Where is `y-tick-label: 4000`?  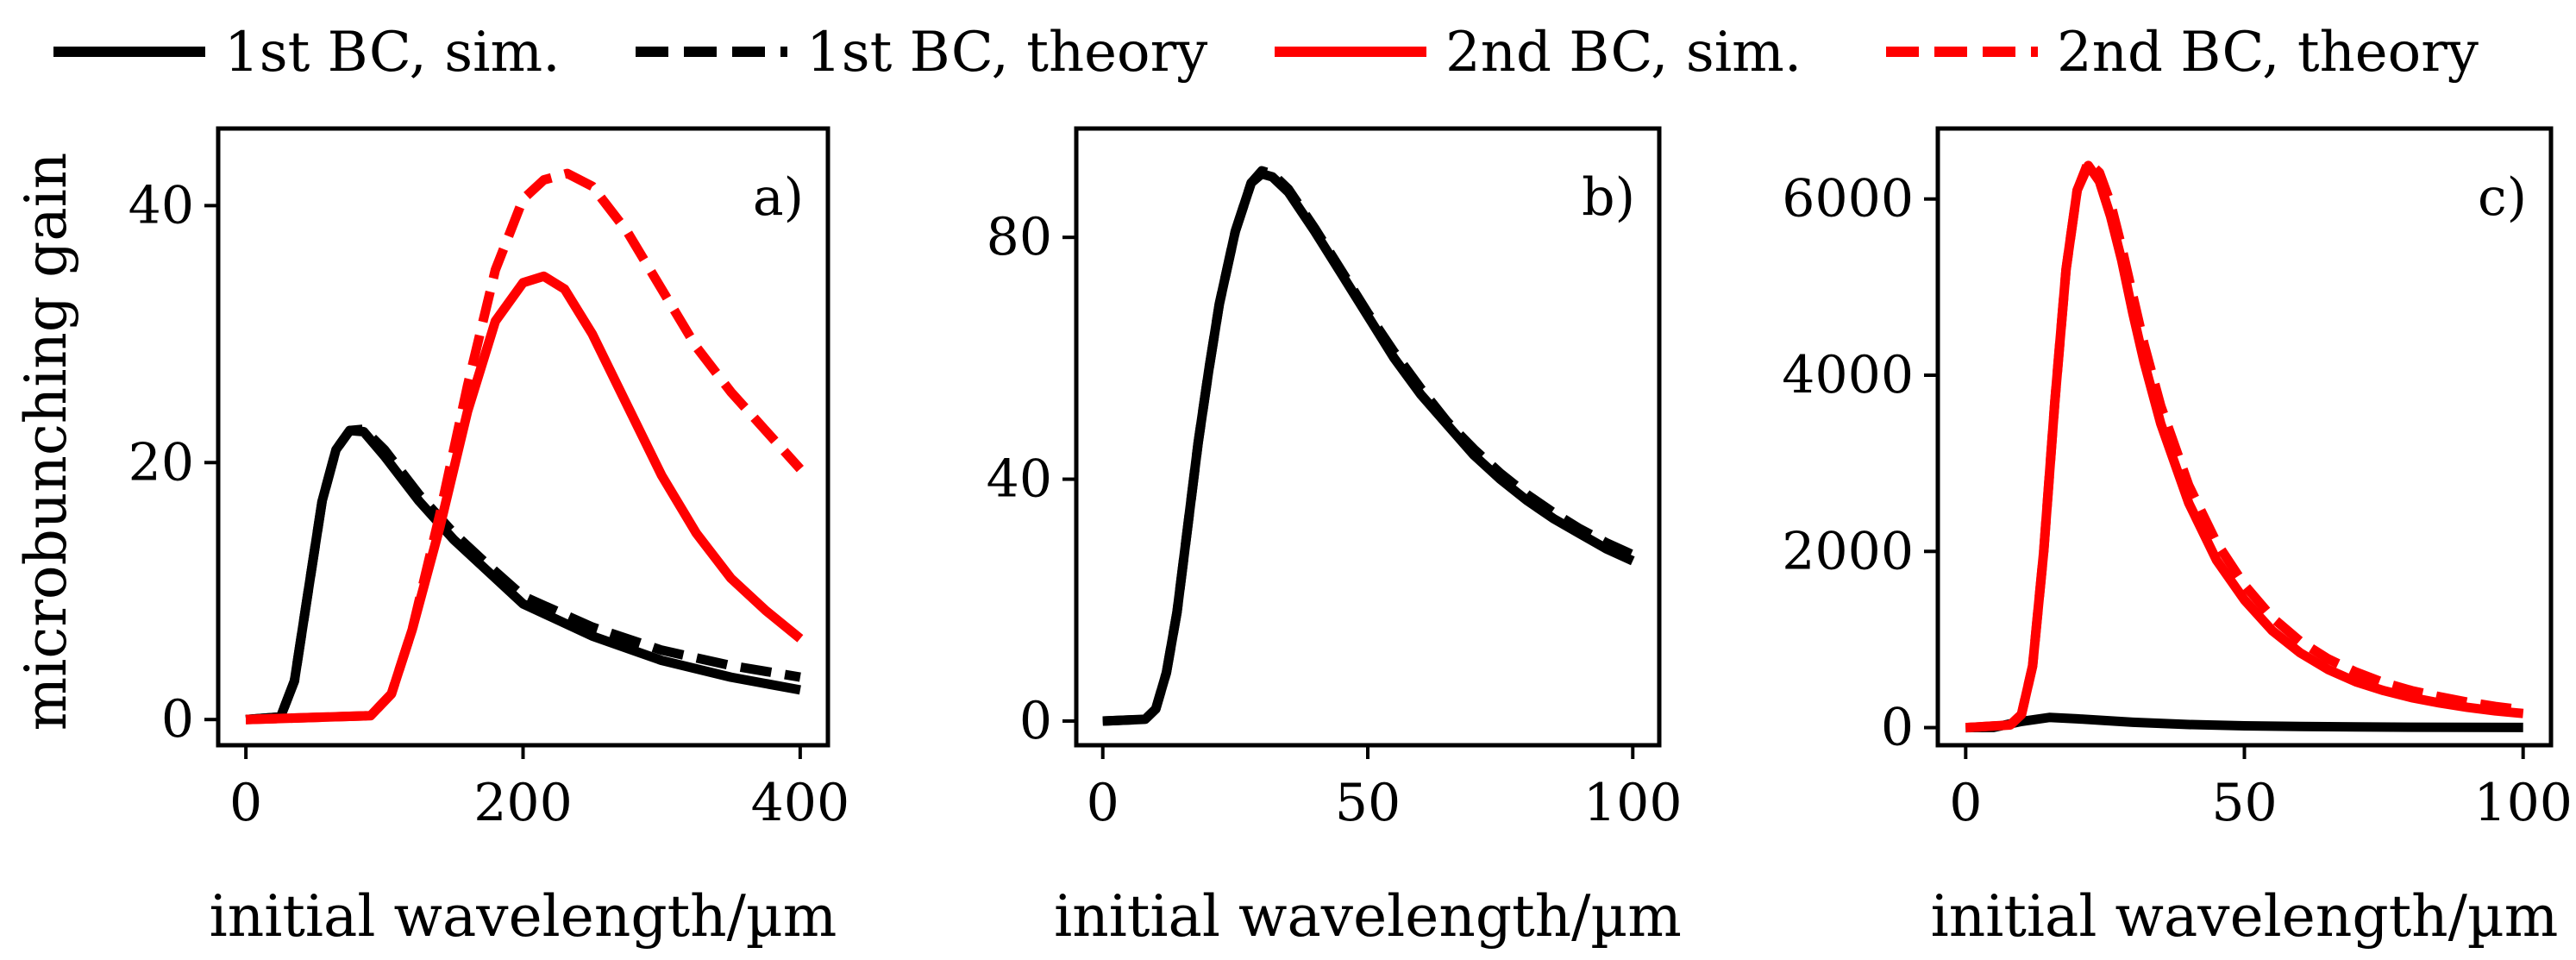 y-tick-label: 4000 is located at coordinates (1848, 375).